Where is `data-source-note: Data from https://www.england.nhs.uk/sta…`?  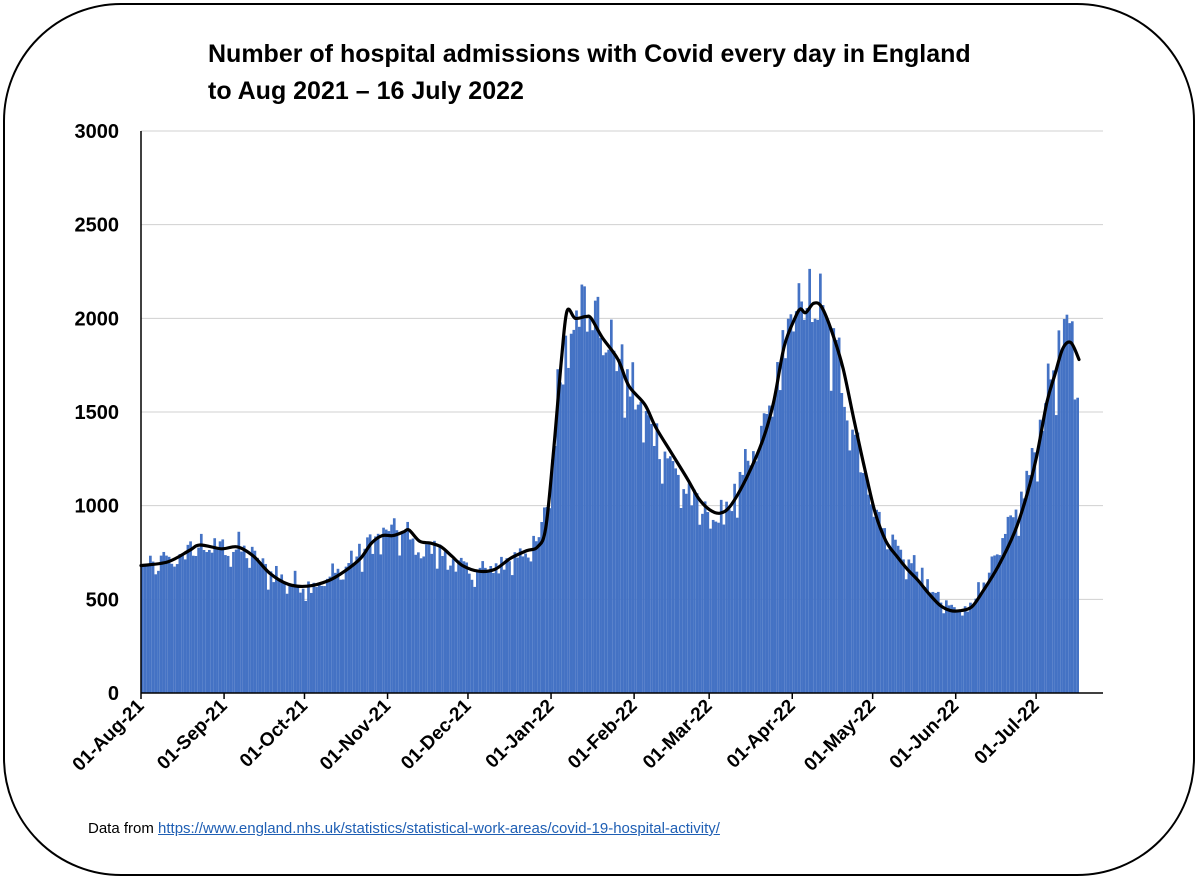 data-source-note: Data from https://www.england.nhs.uk/sta… is located at coordinates (404, 828).